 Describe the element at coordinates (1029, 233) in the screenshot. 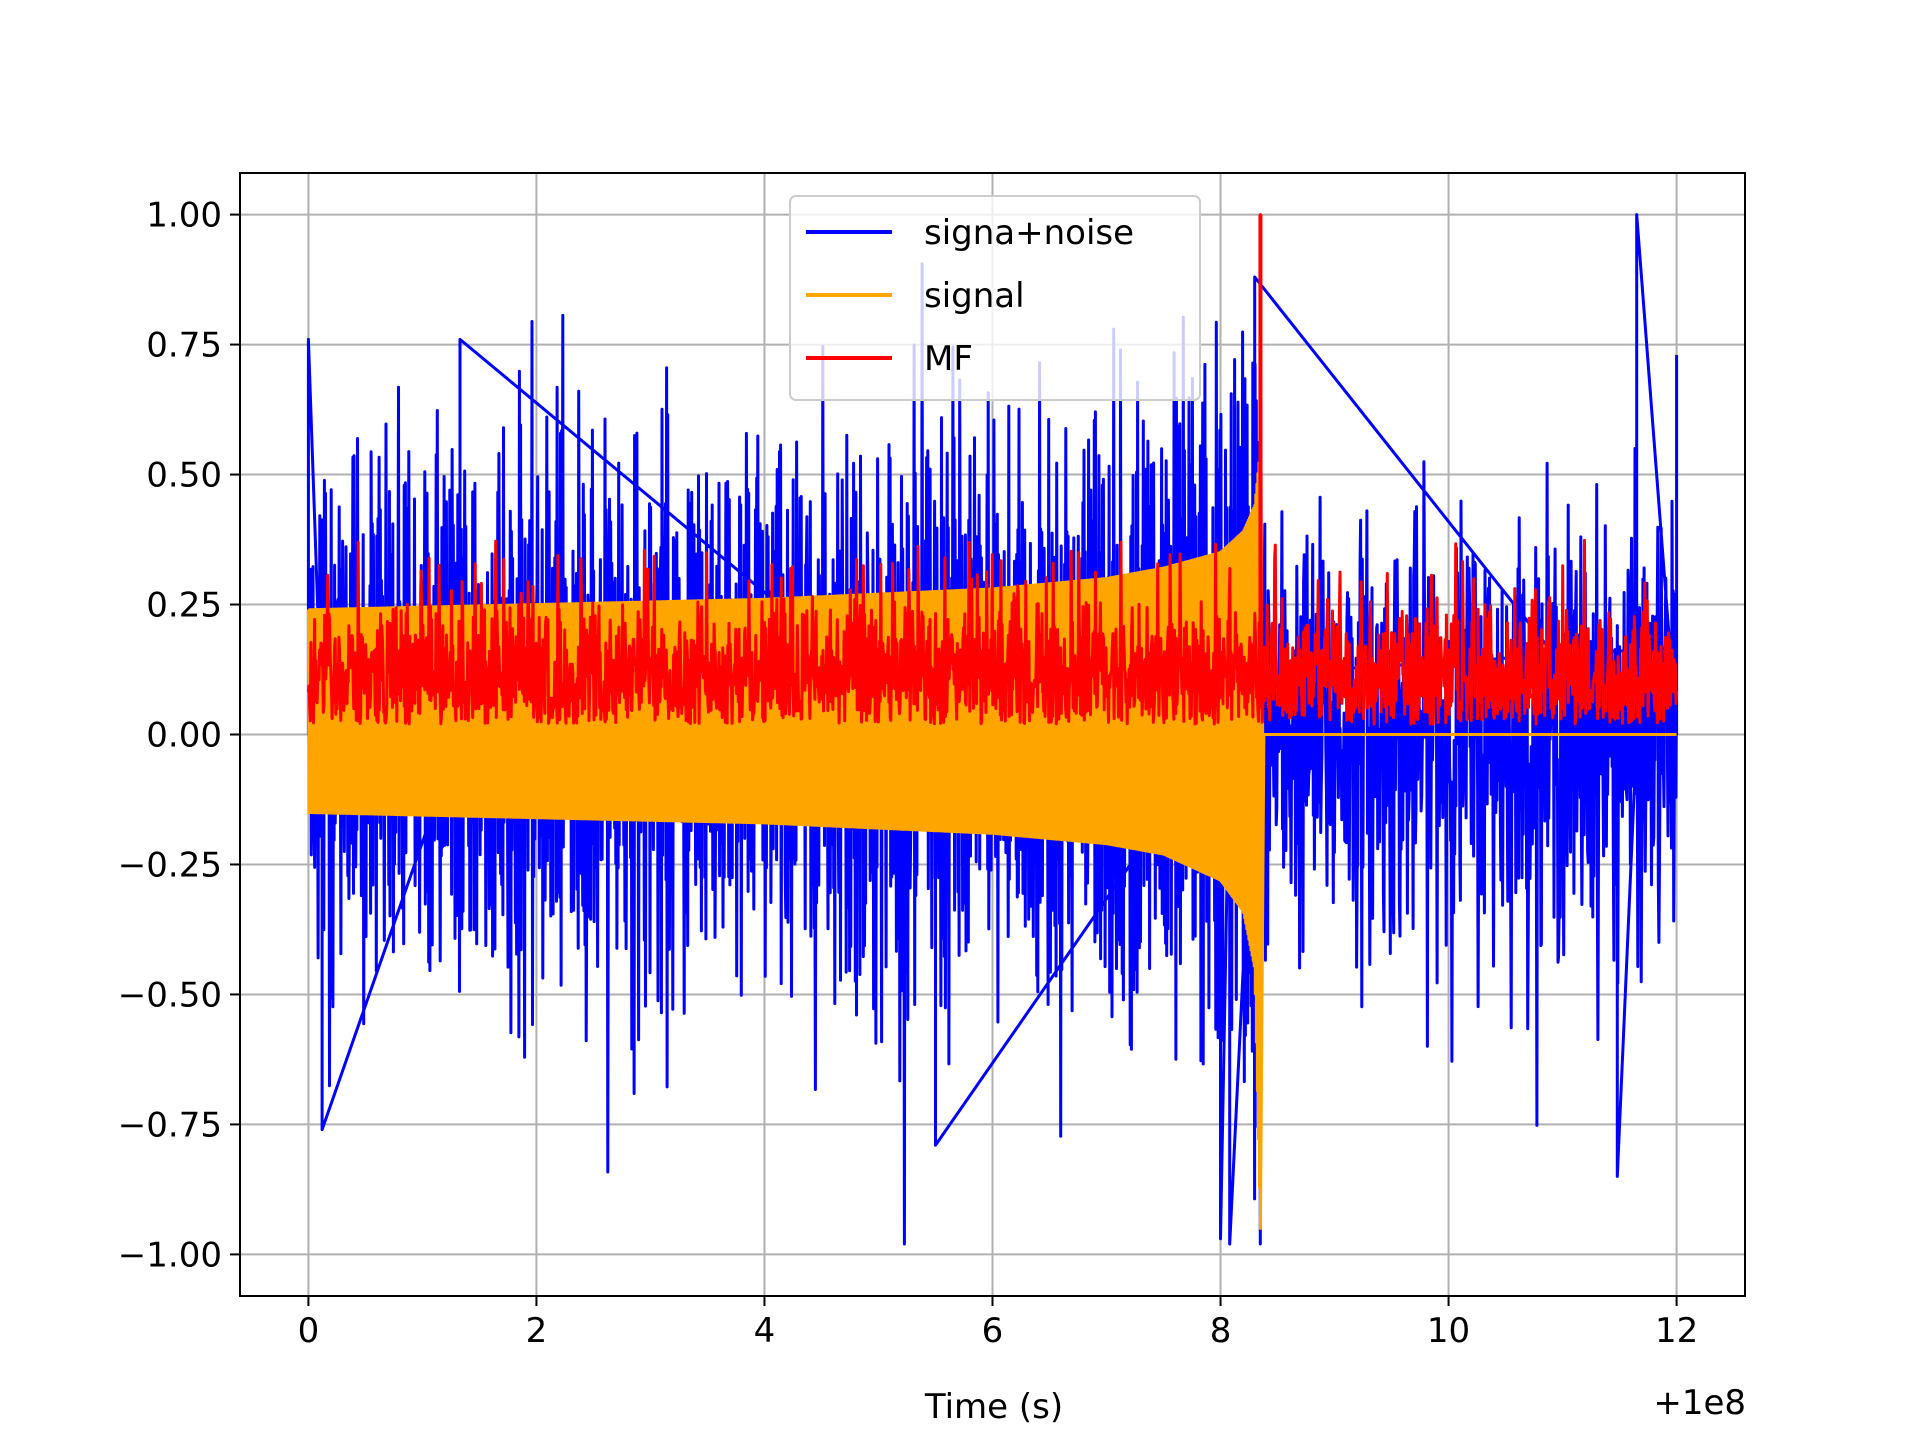

I see `legend-label-signa-noise: signa+noise` at that location.